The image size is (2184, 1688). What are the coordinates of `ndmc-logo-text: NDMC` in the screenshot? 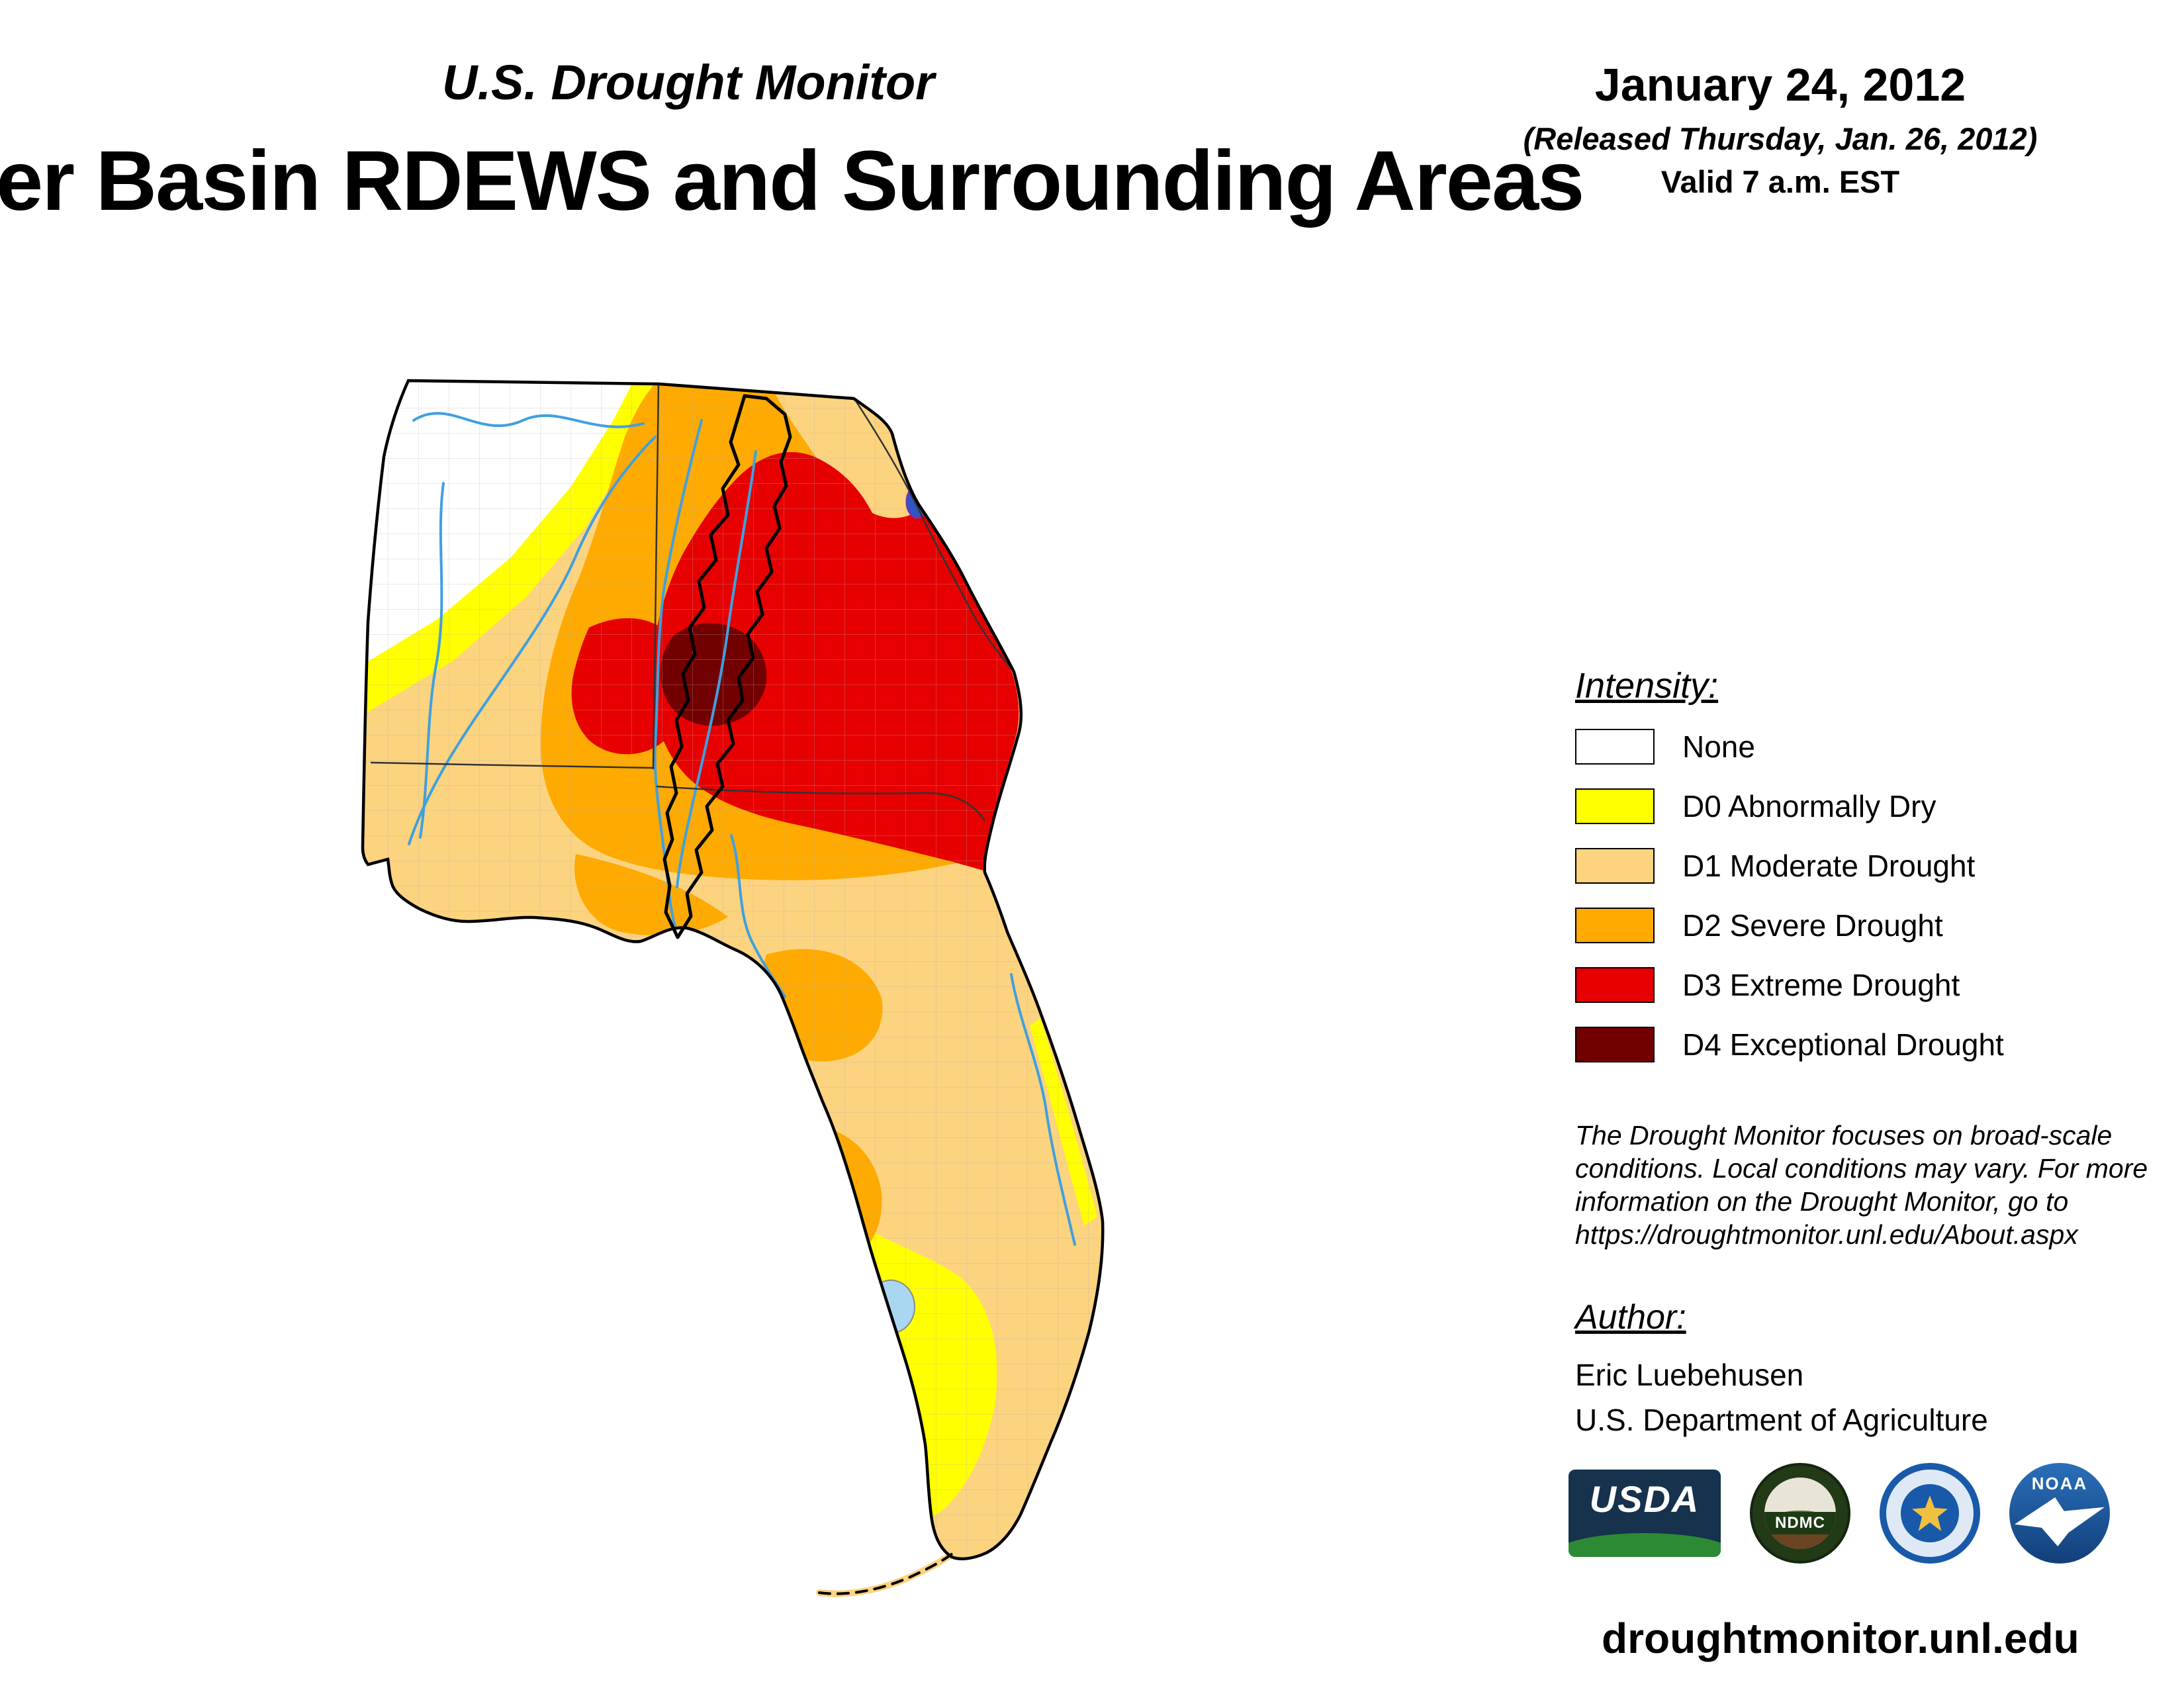 It's located at (1800, 1523).